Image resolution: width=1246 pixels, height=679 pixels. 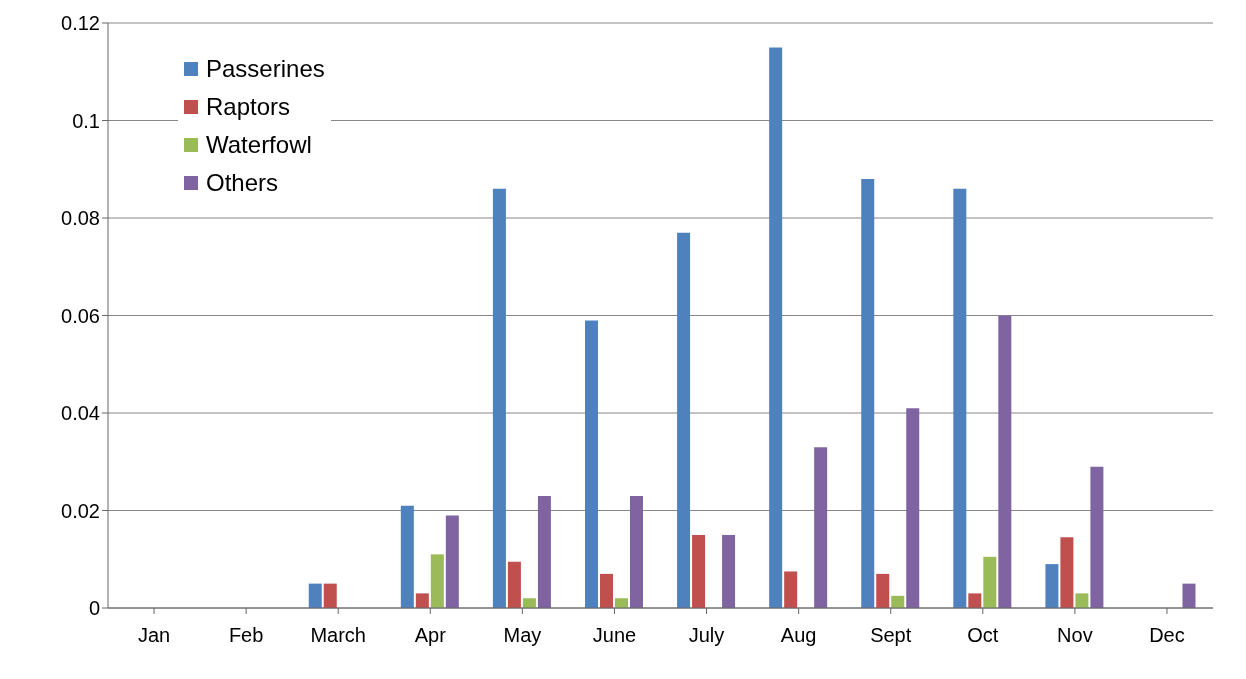 I want to click on legend-label: Others, so click(x=242, y=183).